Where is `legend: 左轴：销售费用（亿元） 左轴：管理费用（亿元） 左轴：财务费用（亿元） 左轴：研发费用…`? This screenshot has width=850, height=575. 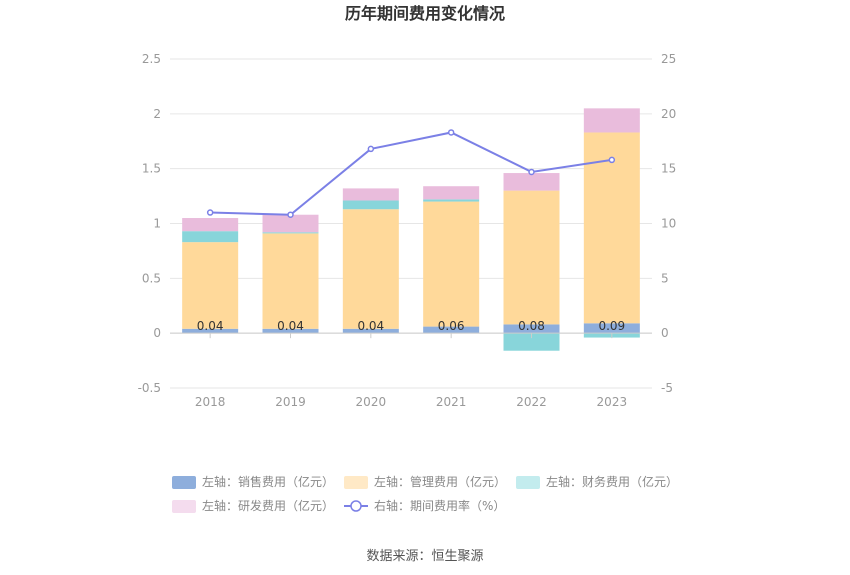 legend: 左轴：销售费用（亿元） 左轴：管理费用（亿元） 左轴：财务费用（亿元） 左轴：研发费用… is located at coordinates (425, 493).